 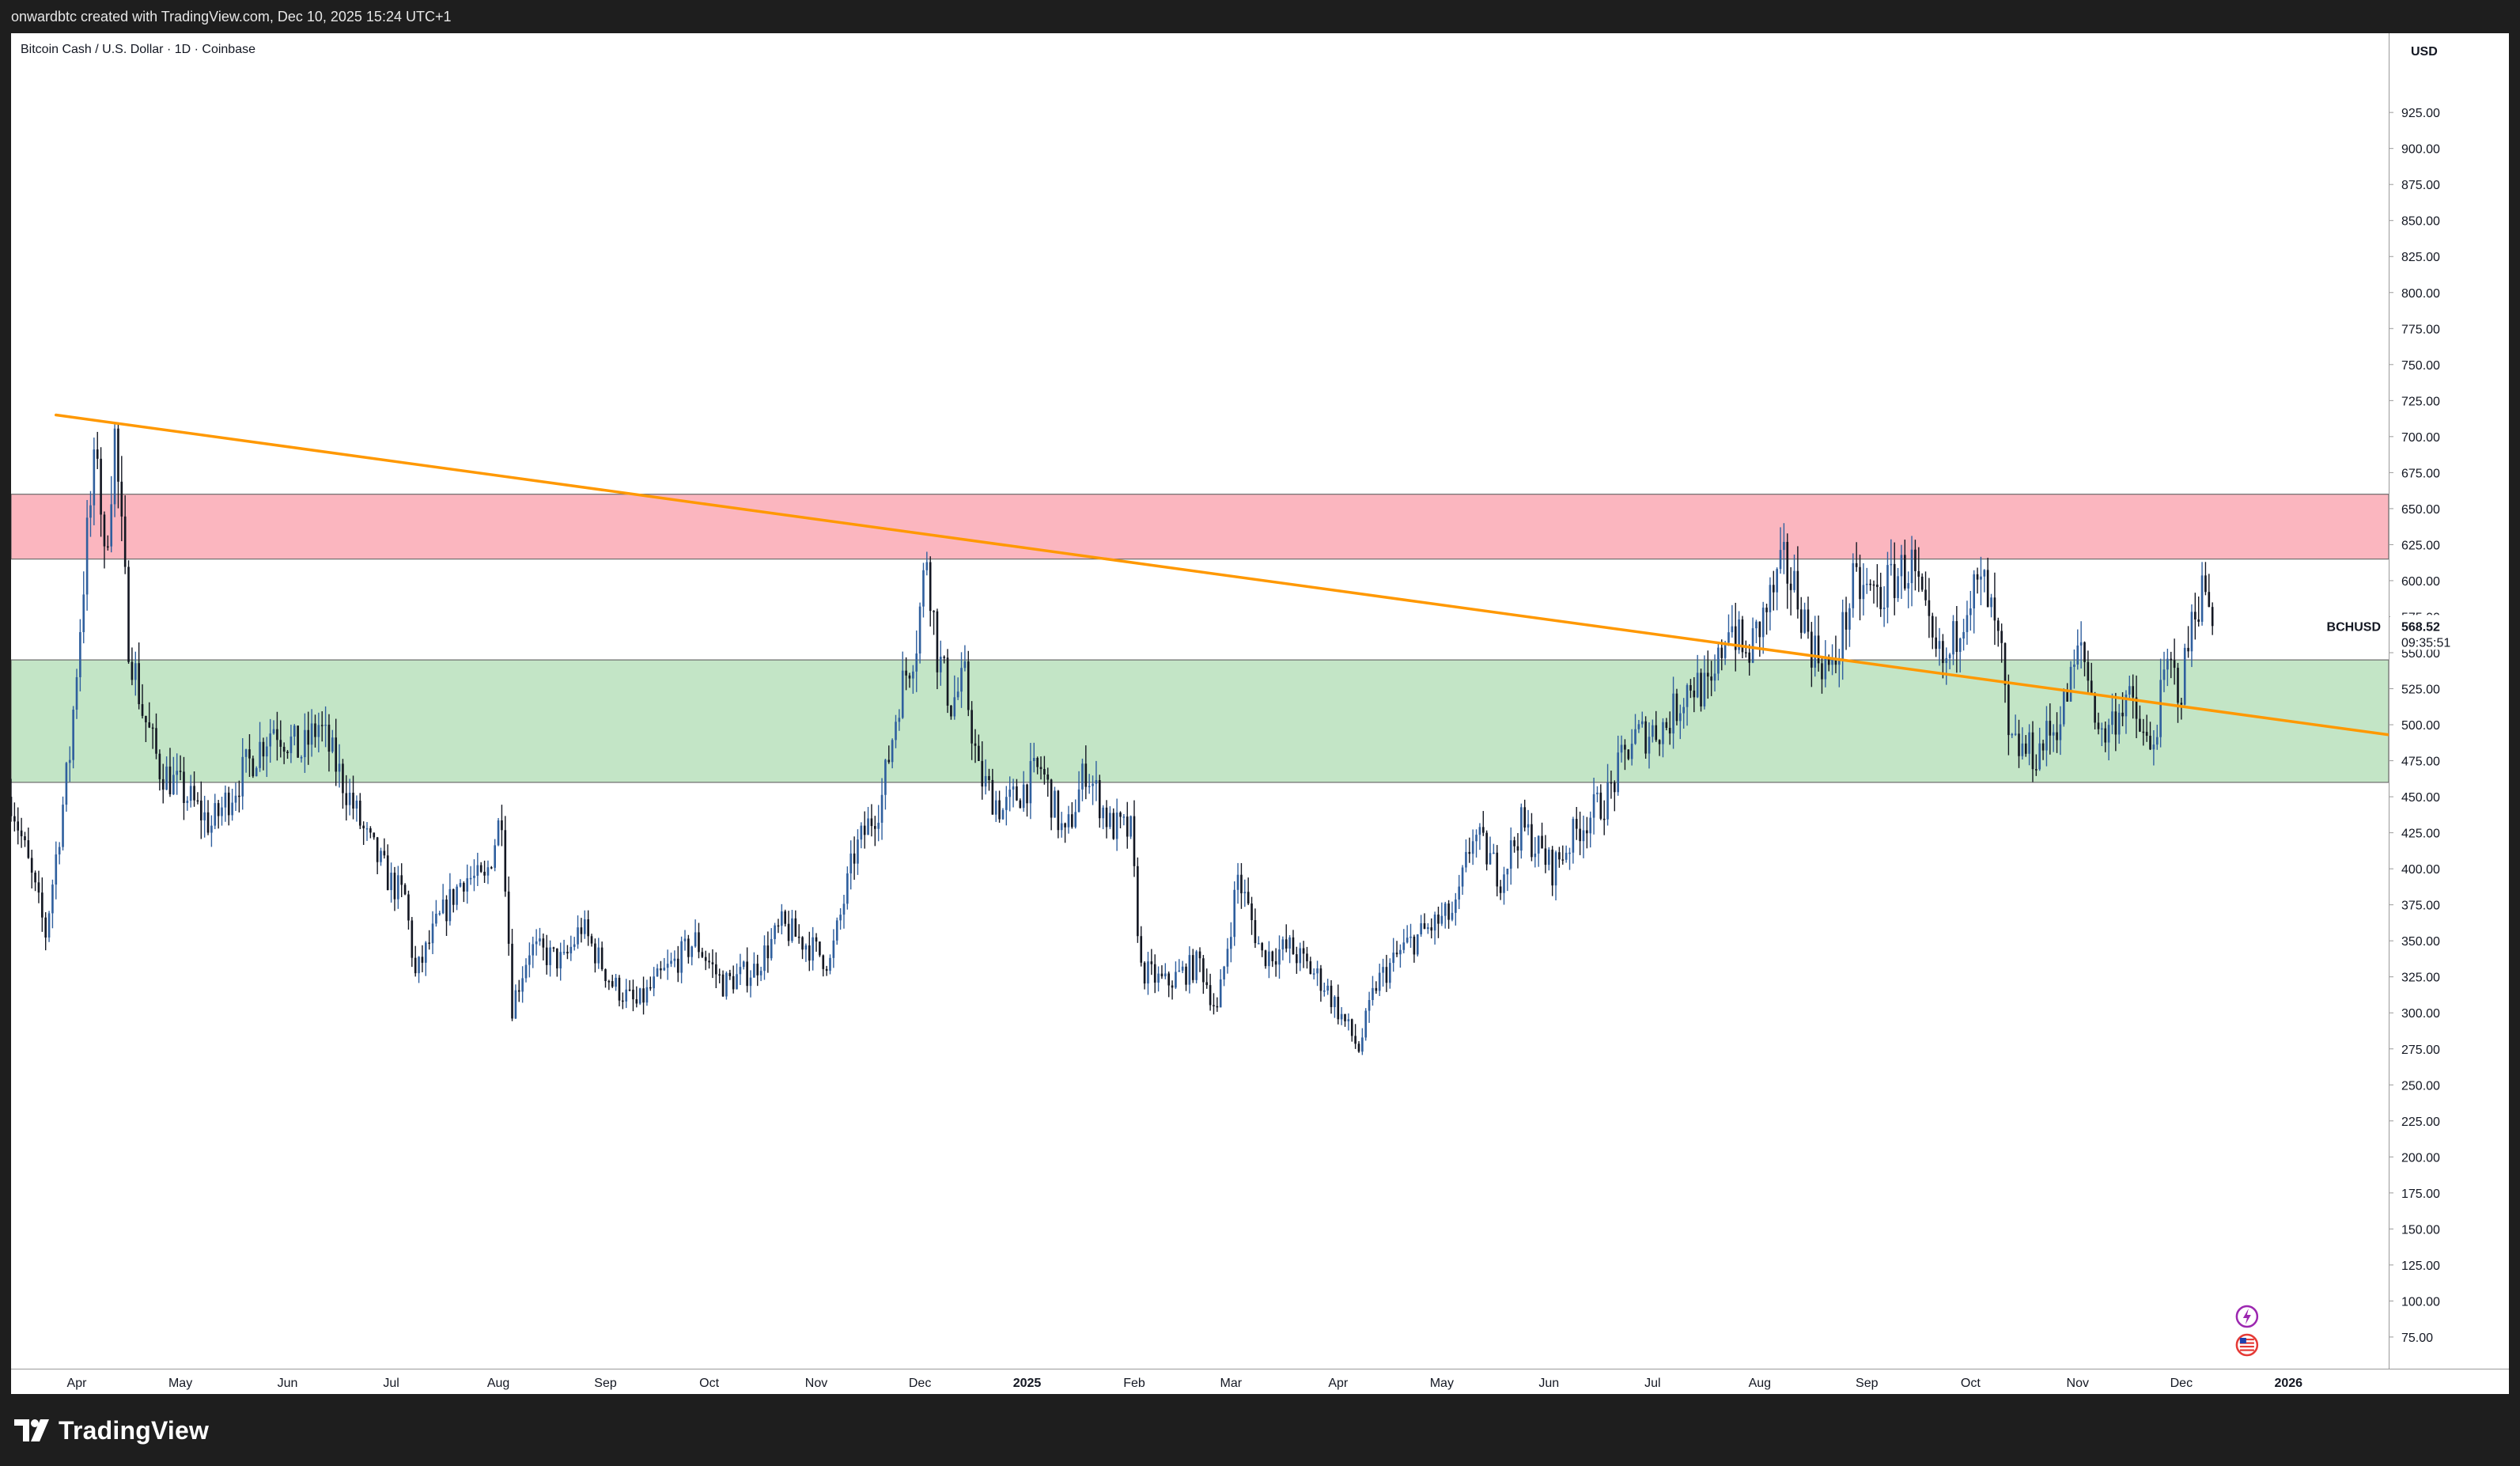 I want to click on footer-bar: TradingView, so click(x=1260, y=1430).